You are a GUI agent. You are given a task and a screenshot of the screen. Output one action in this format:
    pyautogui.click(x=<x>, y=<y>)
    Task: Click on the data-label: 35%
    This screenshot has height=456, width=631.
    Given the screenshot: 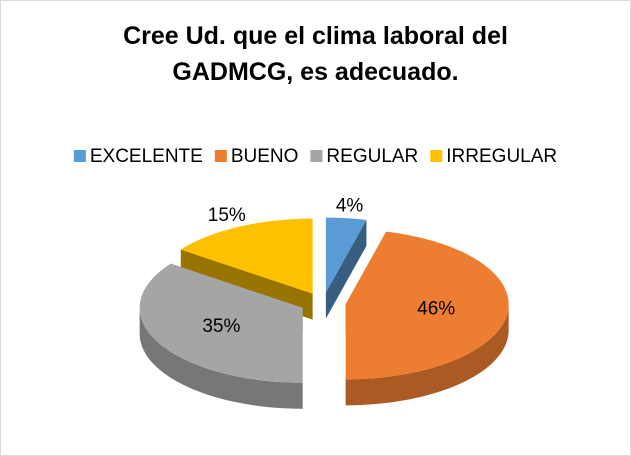 What is the action you would take?
    pyautogui.click(x=221, y=326)
    